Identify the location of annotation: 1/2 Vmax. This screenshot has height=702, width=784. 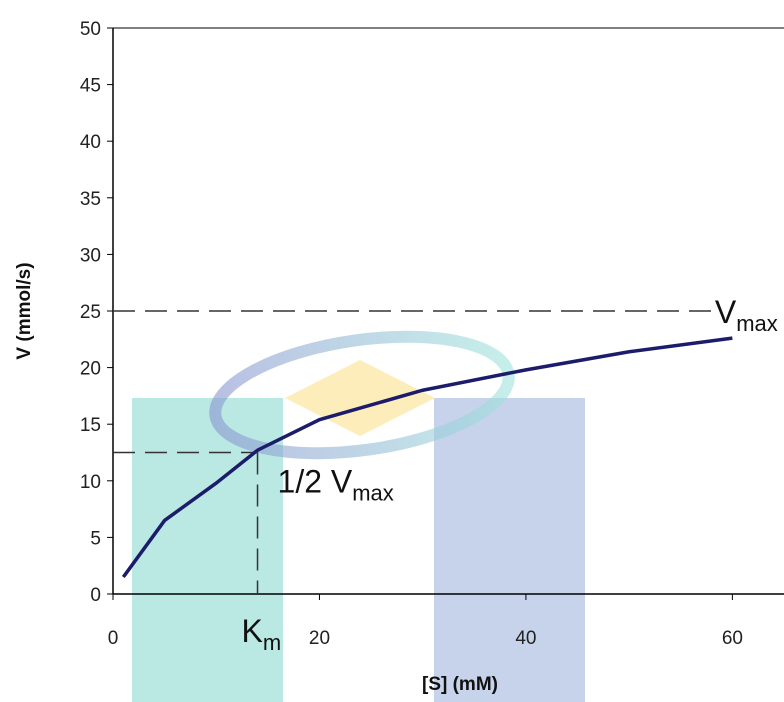
(336, 485).